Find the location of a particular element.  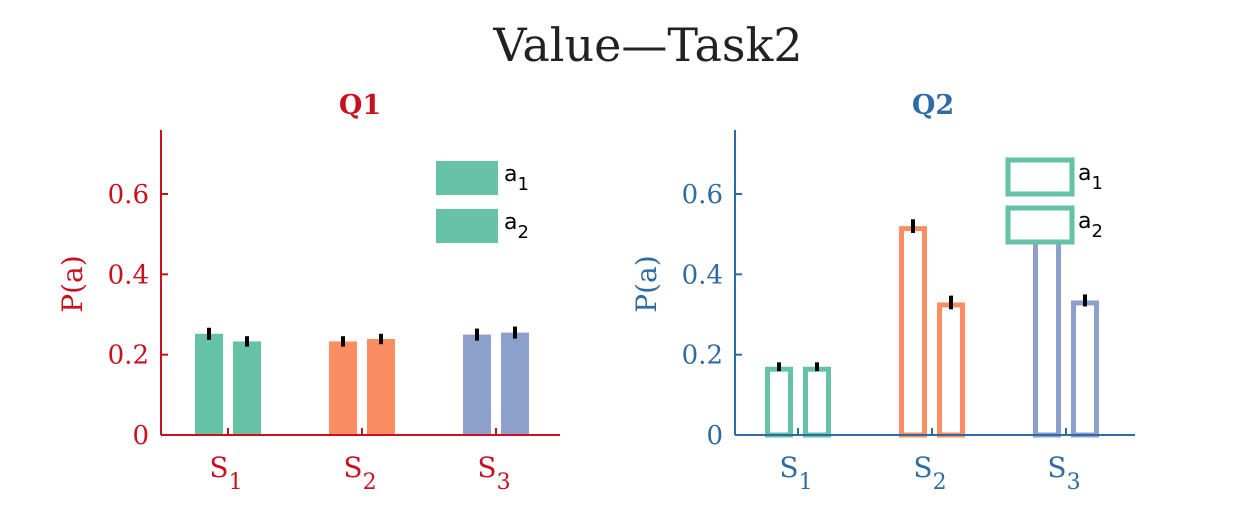

panel-title: Q1 is located at coordinates (360, 105).